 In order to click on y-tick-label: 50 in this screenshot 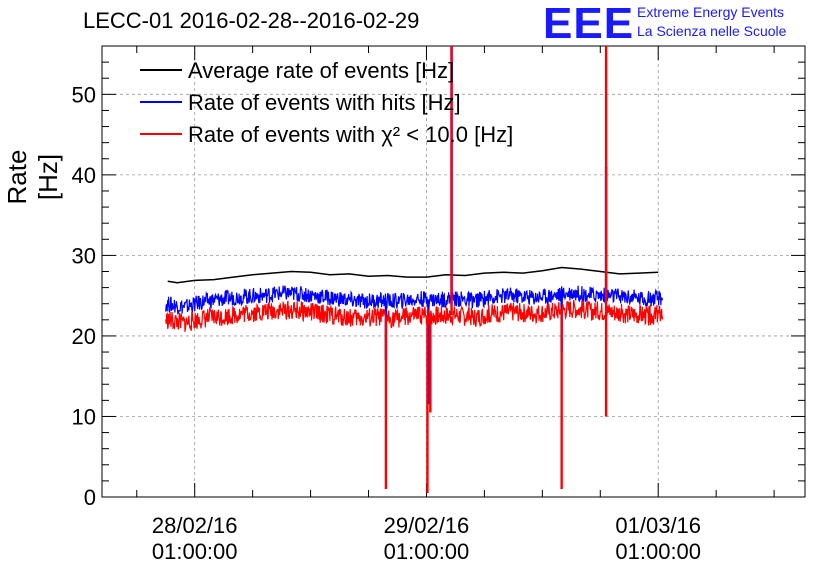, I will do `click(84, 94)`.